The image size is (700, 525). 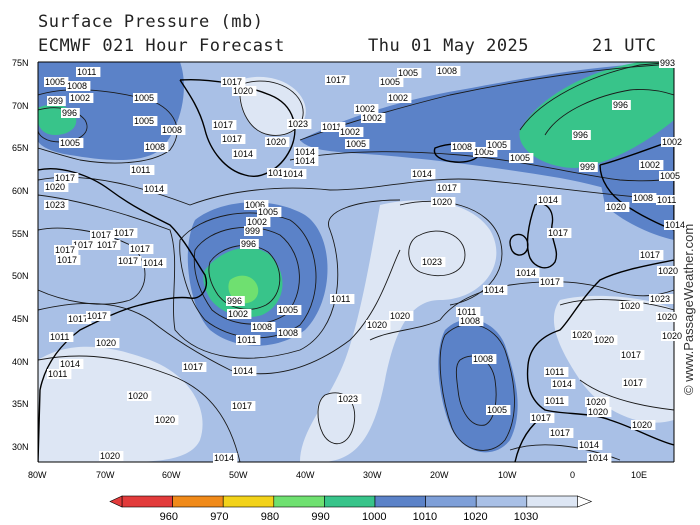 I want to click on lat-label: 60N, so click(x=20, y=191).